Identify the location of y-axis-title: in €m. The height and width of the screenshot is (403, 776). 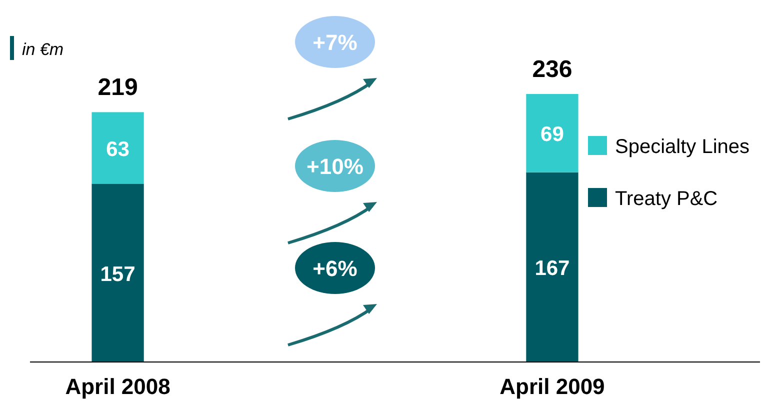
(43, 49).